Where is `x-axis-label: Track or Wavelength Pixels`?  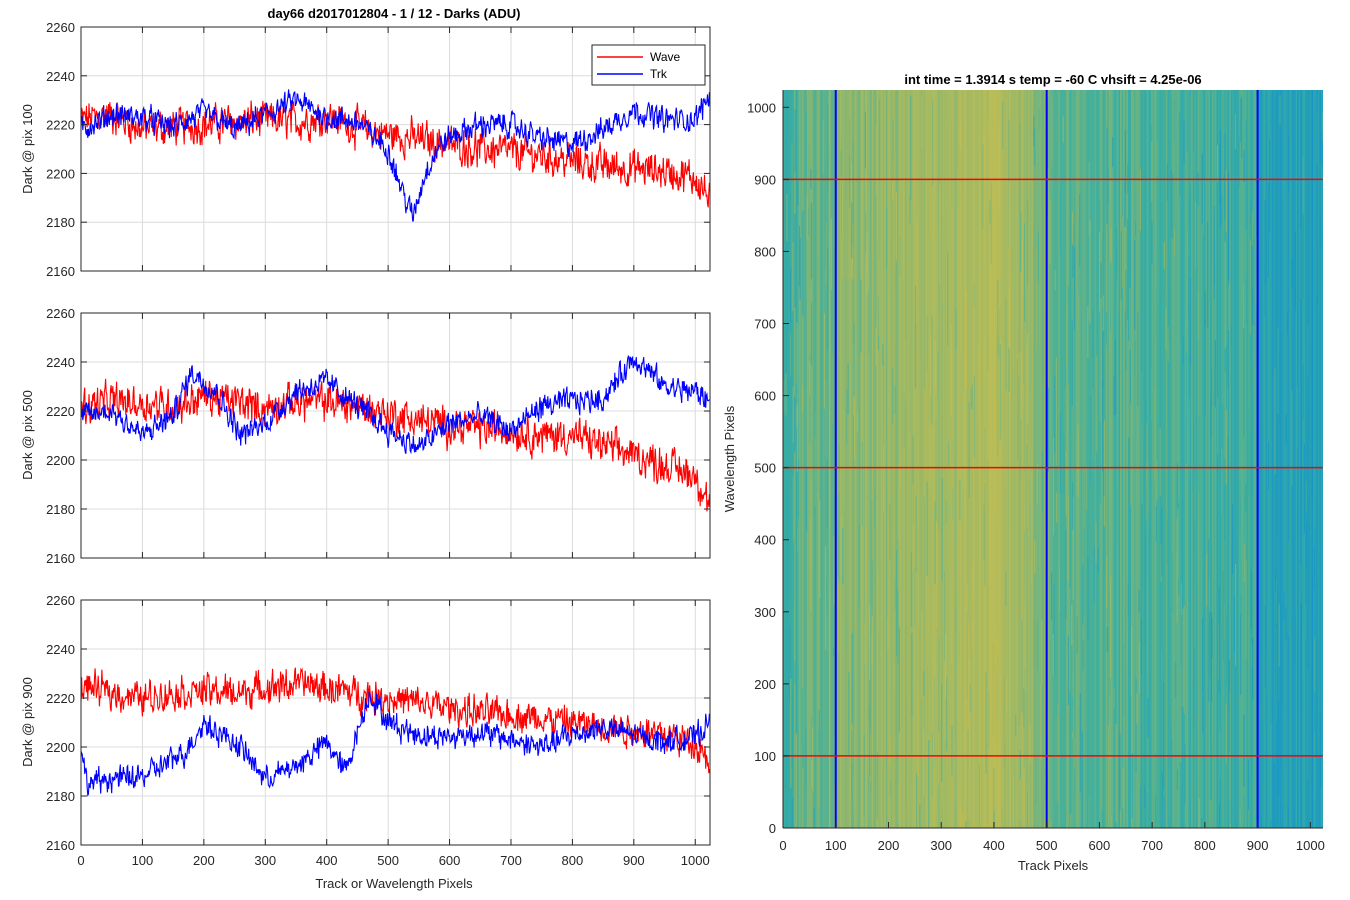
x-axis-label: Track or Wavelength Pixels is located at coordinates (394, 883).